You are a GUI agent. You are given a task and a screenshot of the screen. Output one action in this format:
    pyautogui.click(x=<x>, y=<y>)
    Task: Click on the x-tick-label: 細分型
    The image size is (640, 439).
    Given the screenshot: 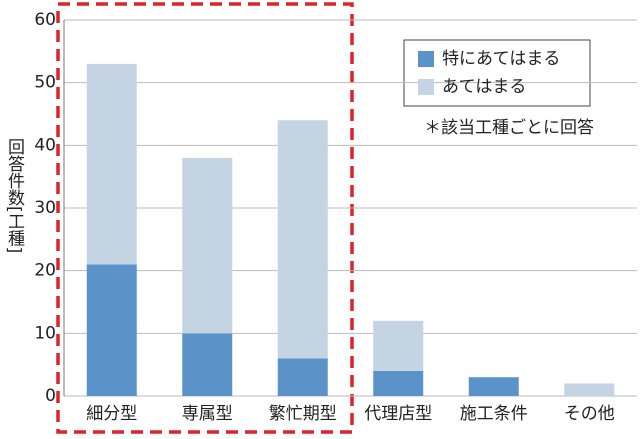 What is the action you would take?
    pyautogui.click(x=111, y=414)
    